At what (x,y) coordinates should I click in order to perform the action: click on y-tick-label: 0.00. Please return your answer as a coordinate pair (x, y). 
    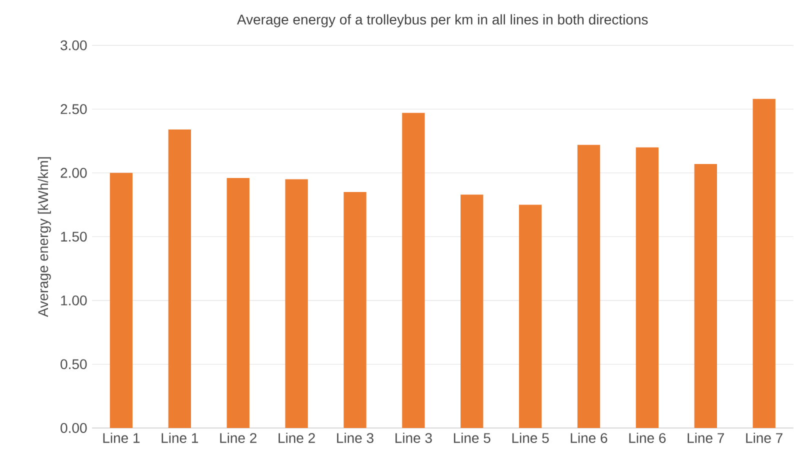
    Looking at the image, I should click on (73, 428).